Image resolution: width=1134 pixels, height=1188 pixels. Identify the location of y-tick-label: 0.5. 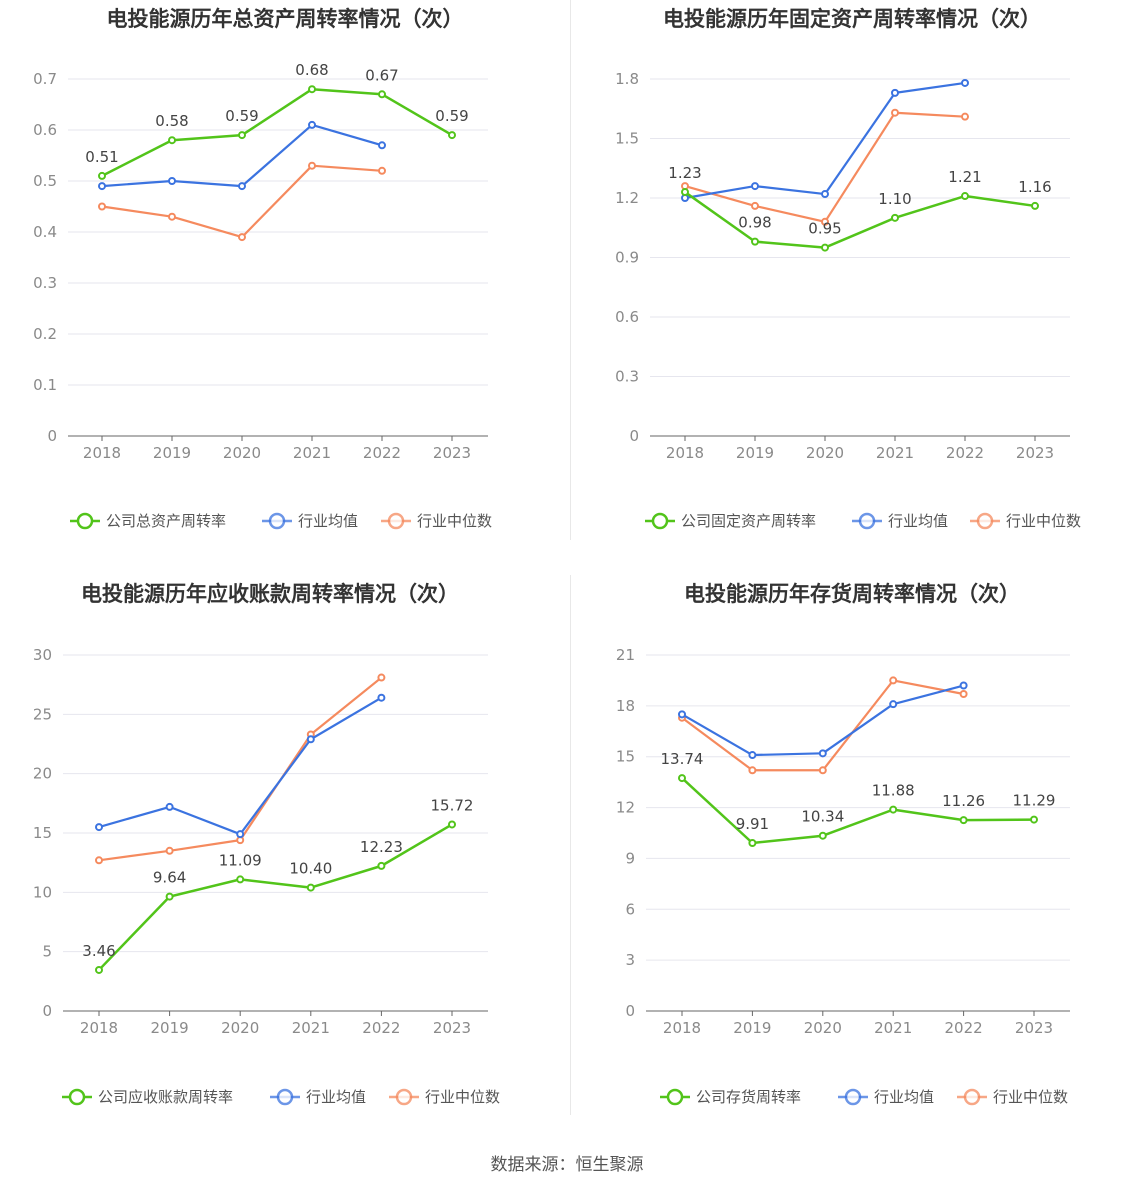
(45, 181).